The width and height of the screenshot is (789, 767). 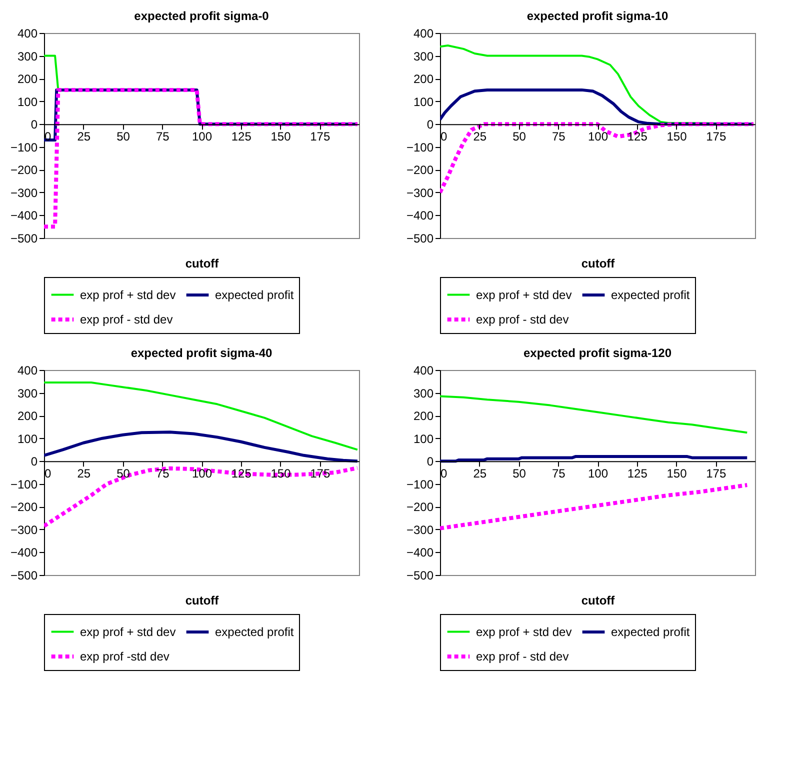 I want to click on chart-title: expected profit sigma-10, so click(x=597, y=16).